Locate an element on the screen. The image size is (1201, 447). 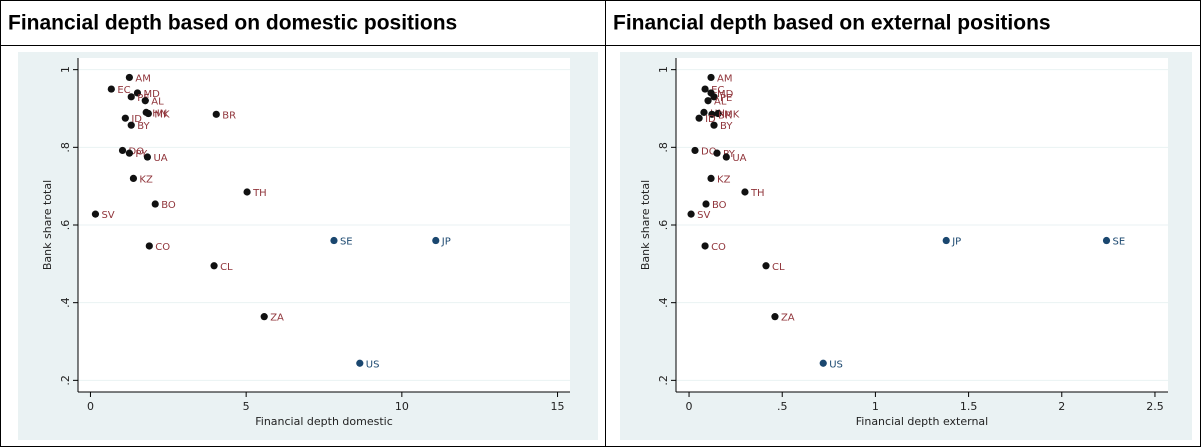
x-tick-label: 1.5 is located at coordinates (969, 406).